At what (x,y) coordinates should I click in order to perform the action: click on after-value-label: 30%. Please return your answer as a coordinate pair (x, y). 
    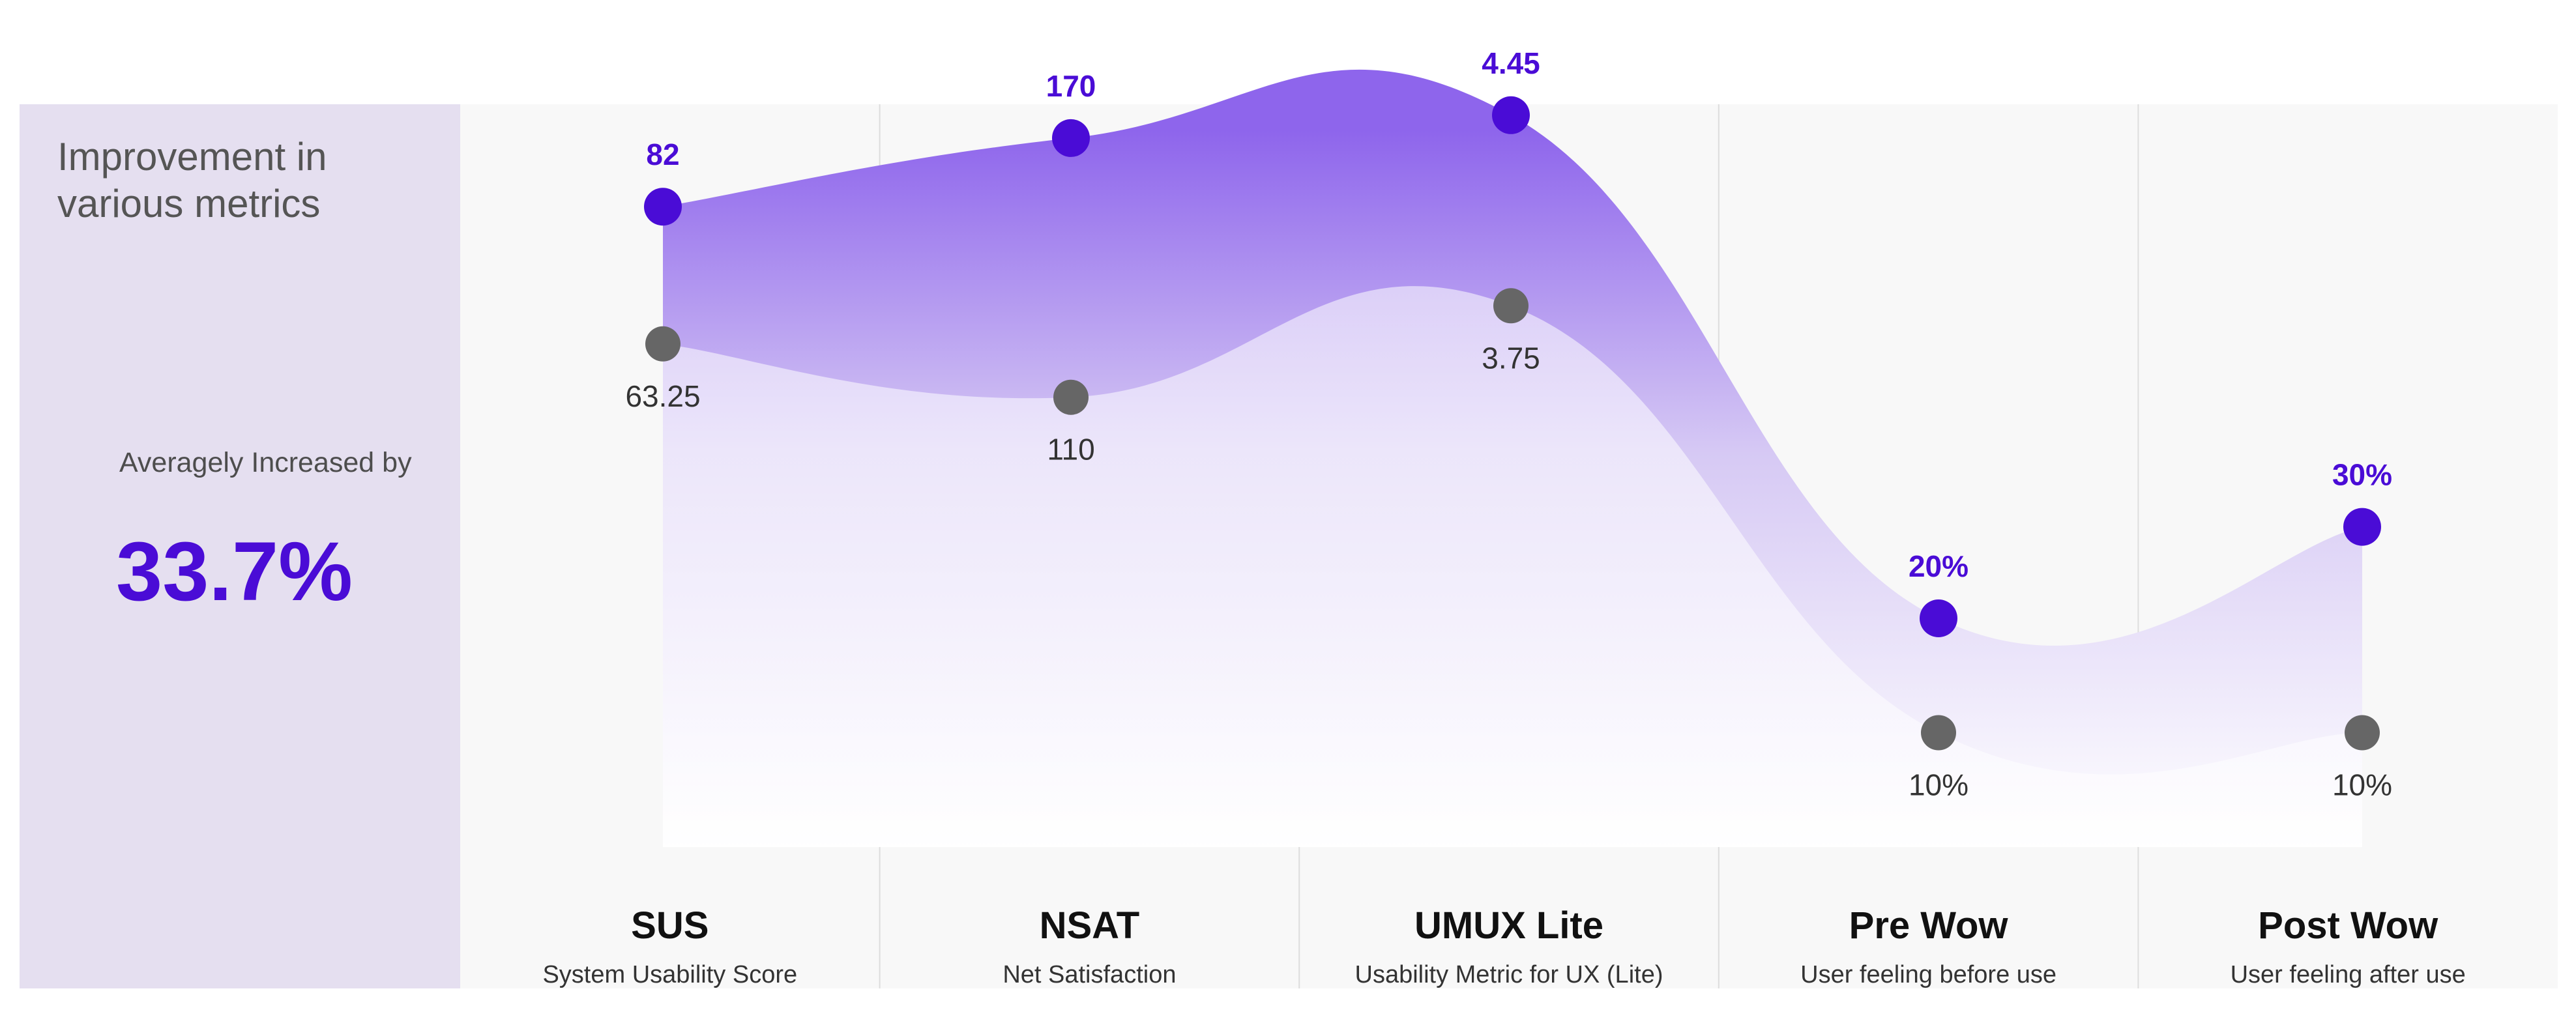
    Looking at the image, I should click on (2362, 475).